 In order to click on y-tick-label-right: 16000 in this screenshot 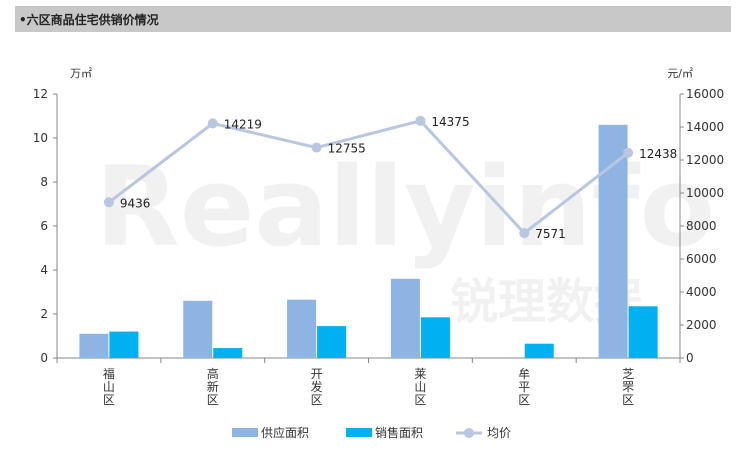, I will do `click(705, 94)`.